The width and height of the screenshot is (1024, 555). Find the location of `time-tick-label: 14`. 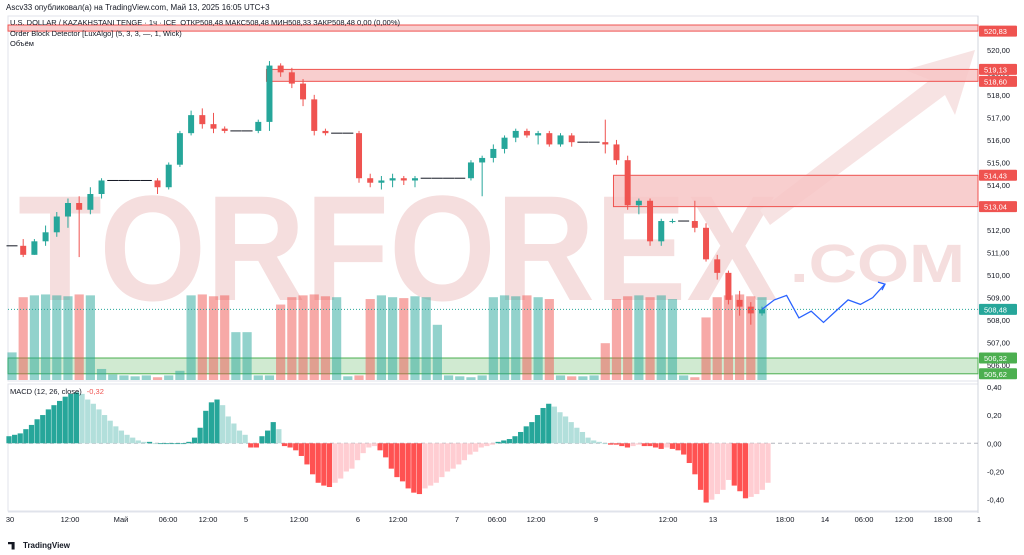

time-tick-label: 14 is located at coordinates (825, 519).